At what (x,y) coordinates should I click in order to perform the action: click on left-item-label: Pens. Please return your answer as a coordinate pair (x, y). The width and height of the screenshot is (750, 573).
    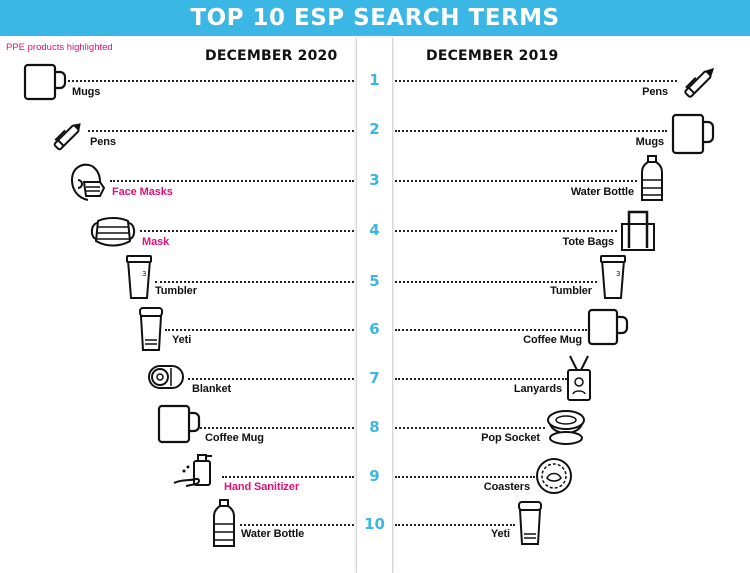
    Looking at the image, I should click on (103, 142).